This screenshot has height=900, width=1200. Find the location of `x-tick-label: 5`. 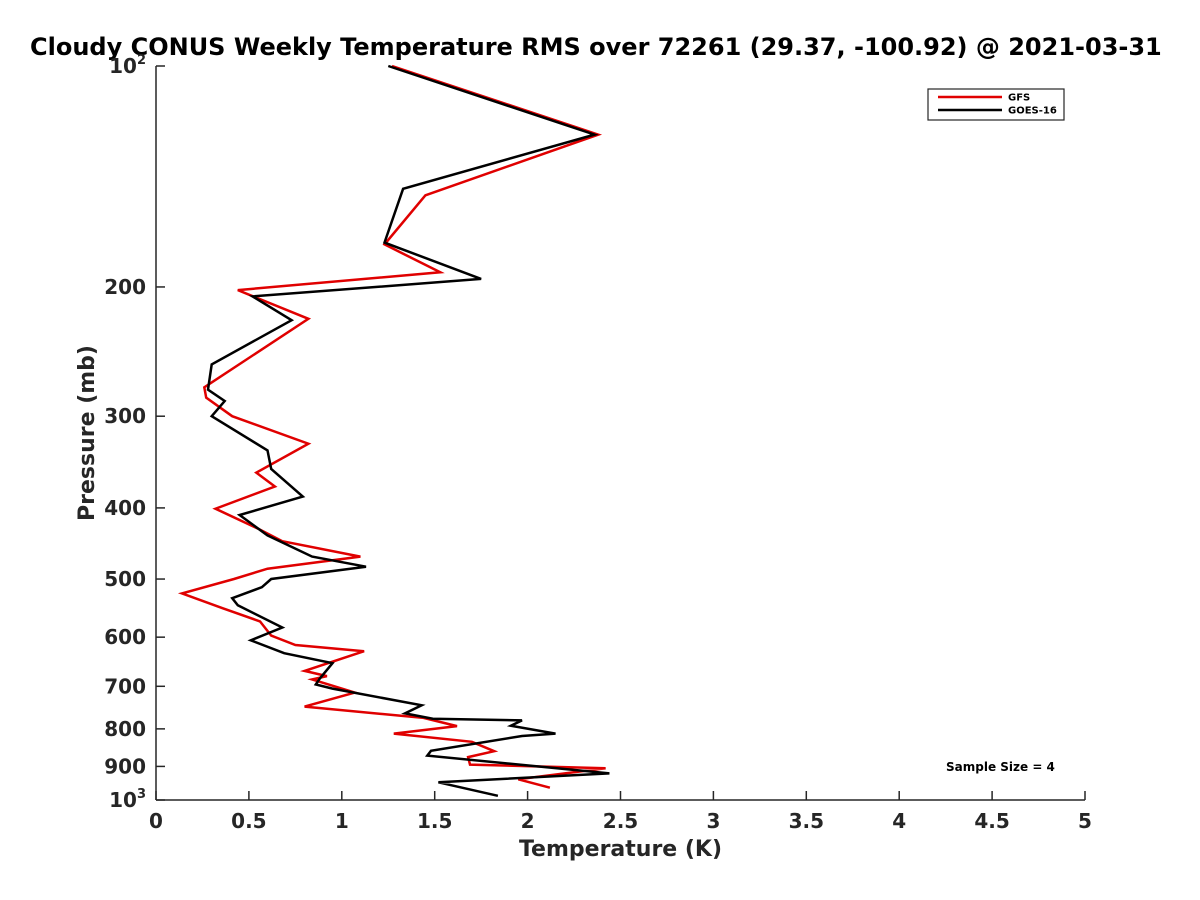

x-tick-label: 5 is located at coordinates (1085, 821).